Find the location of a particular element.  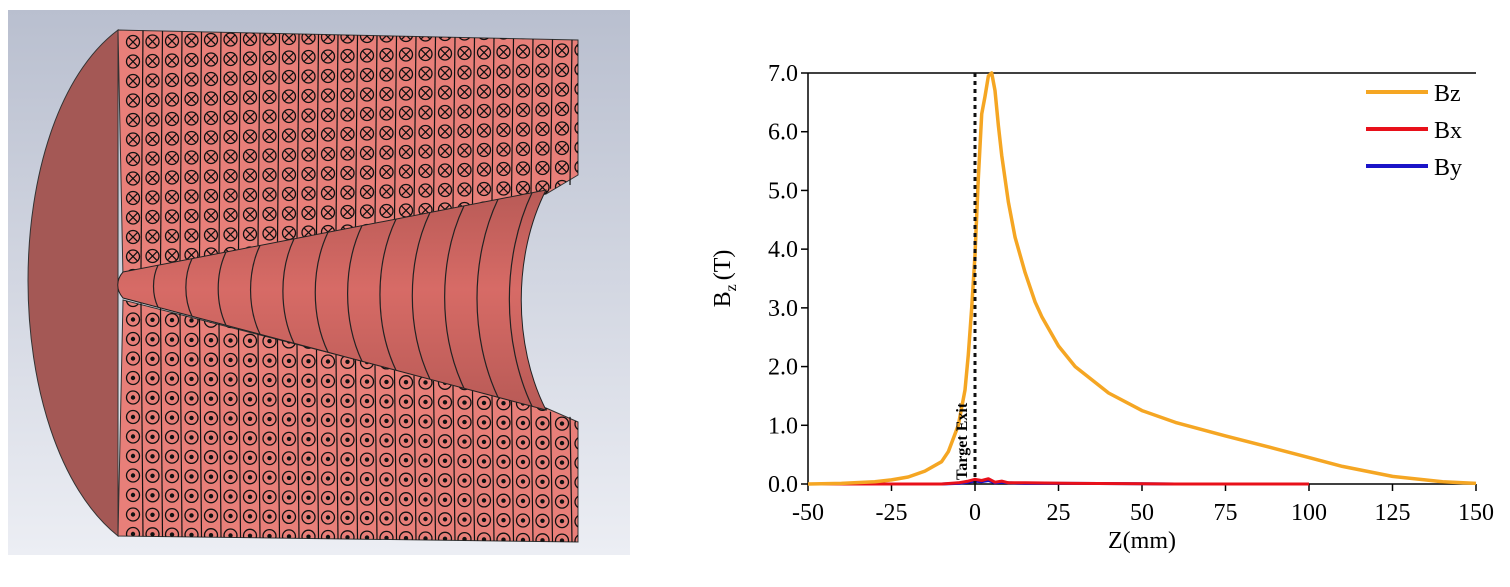

x-tick-label: 75 is located at coordinates (1226, 513).